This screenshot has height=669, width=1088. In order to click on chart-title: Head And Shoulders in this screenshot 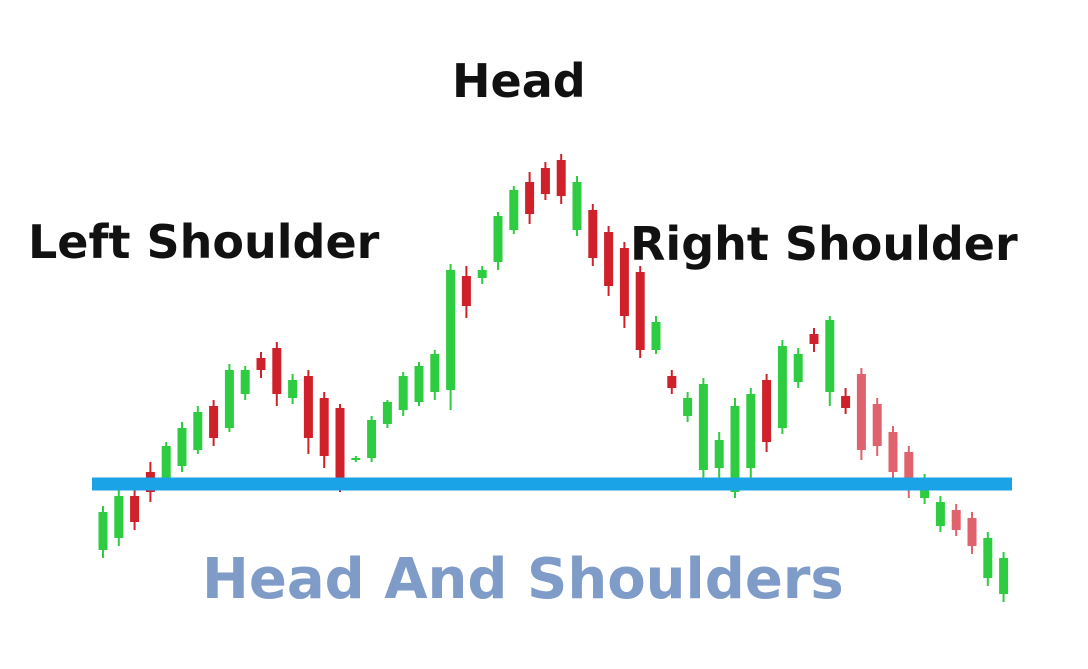, I will do `click(523, 579)`.